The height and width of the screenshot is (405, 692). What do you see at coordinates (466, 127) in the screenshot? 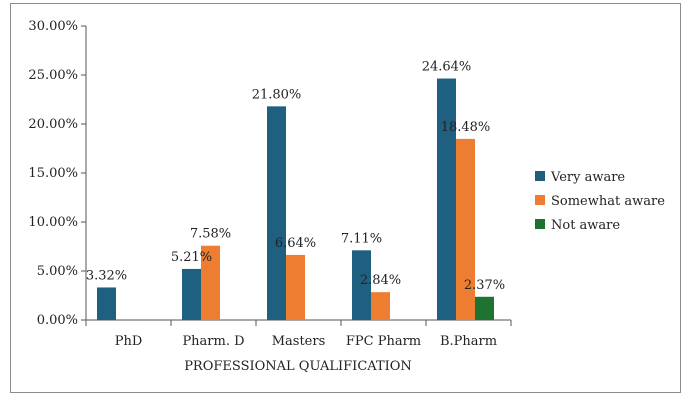
I see `data-label: 18.48%` at bounding box center [466, 127].